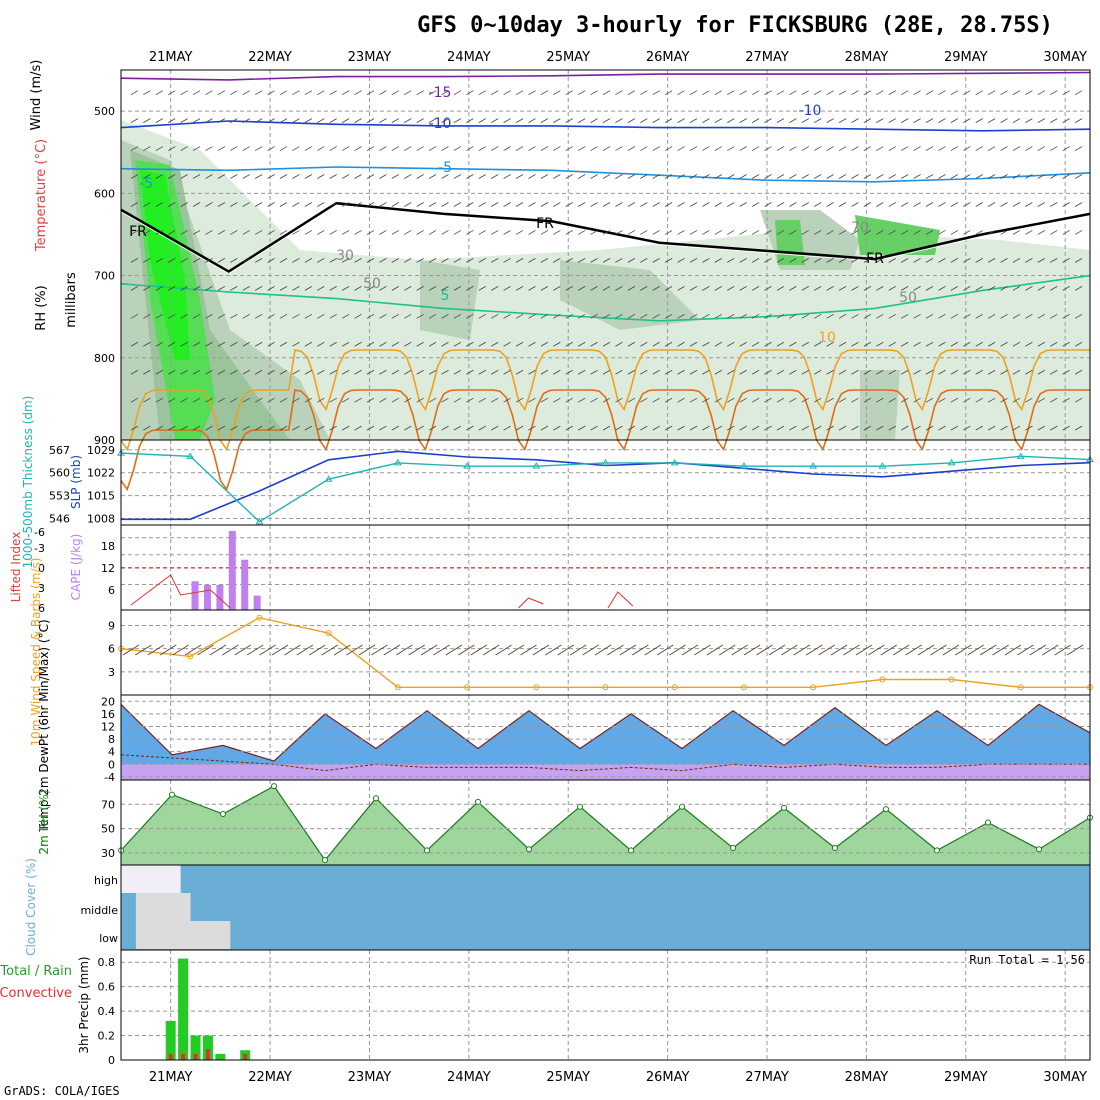 Image resolution: width=1100 pixels, height=1100 pixels. I want to click on precip-total-bar, so click(183, 1009).